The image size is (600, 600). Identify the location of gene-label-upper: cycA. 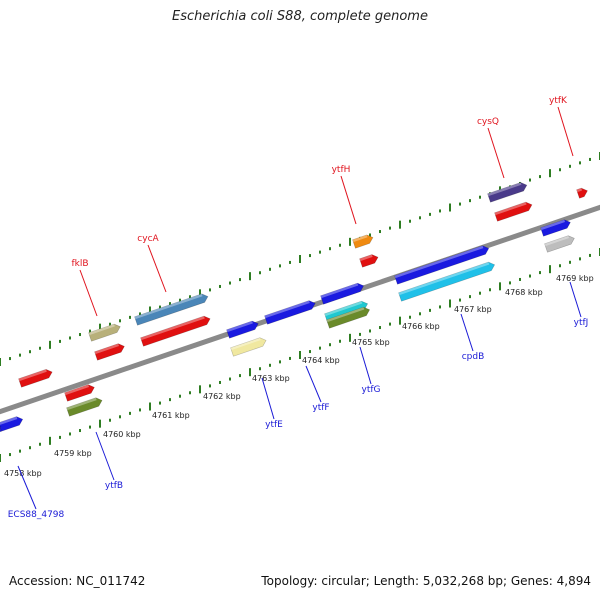
(148, 239).